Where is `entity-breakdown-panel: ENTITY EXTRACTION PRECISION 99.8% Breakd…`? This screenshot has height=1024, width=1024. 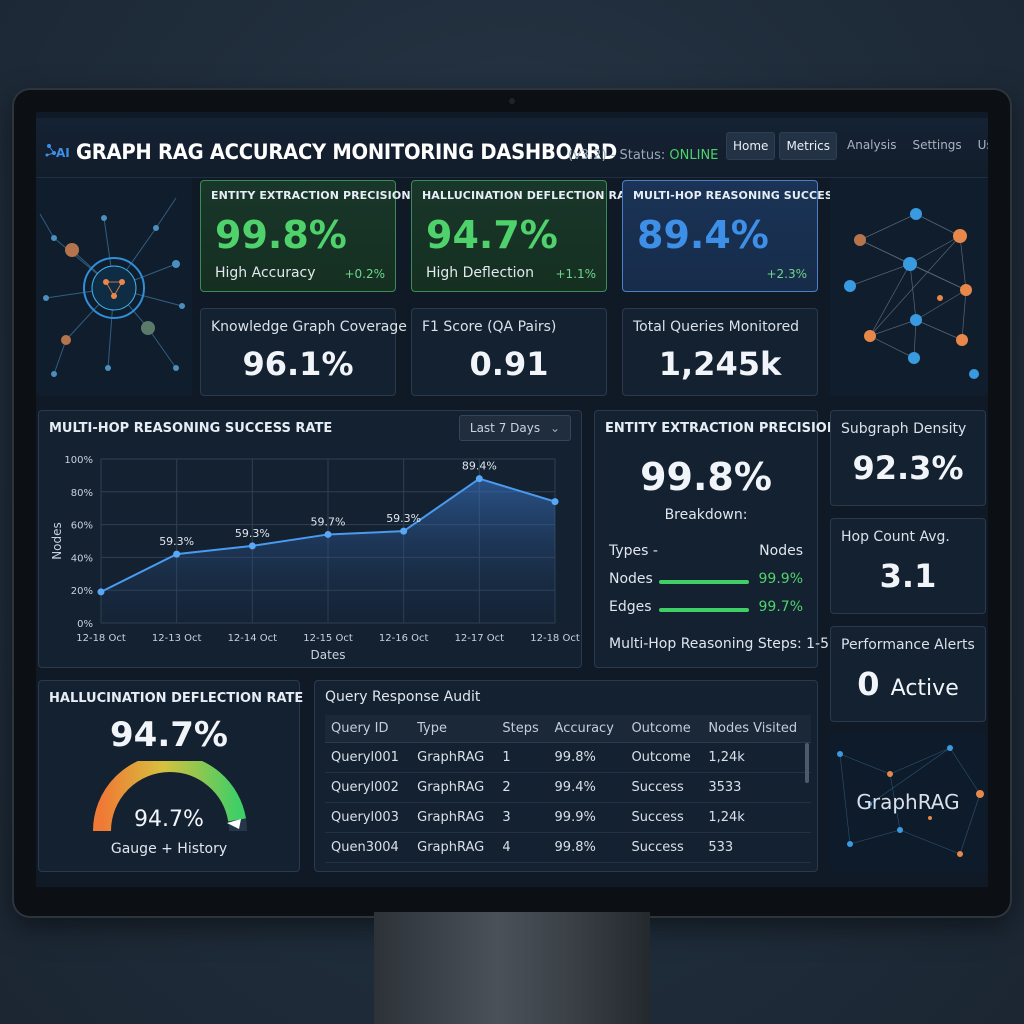 entity-breakdown-panel: ENTITY EXTRACTION PRECISION 99.8% Breakd… is located at coordinates (716, 539).